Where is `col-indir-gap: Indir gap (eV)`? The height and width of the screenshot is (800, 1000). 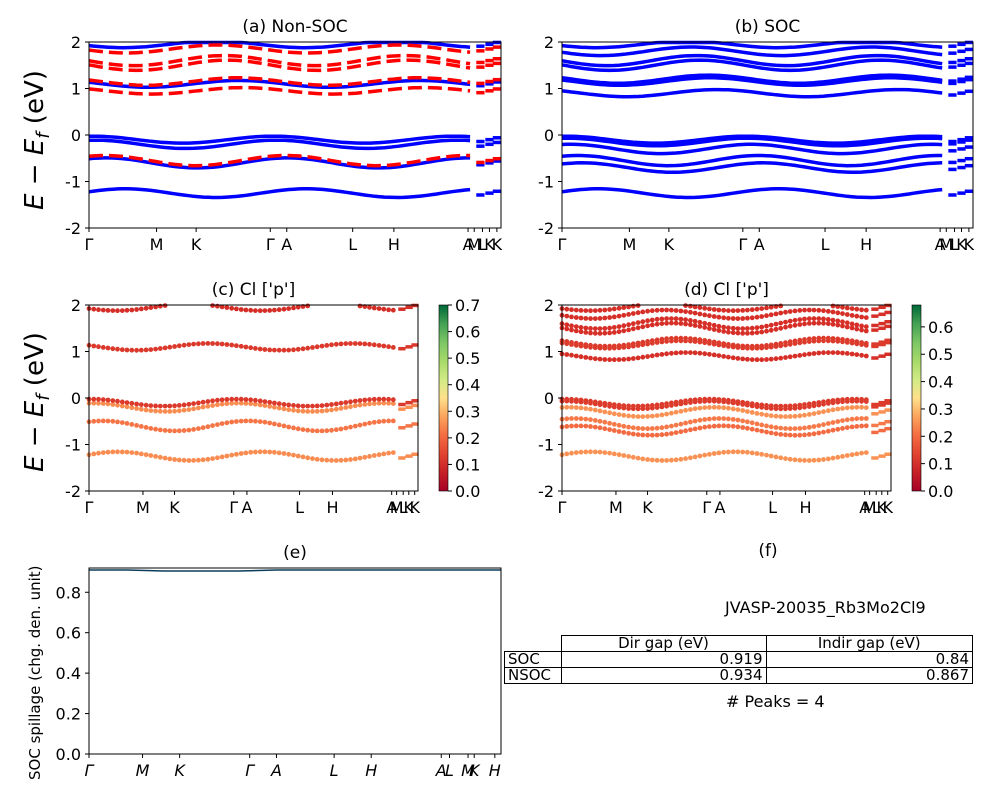
col-indir-gap: Indir gap (eV) is located at coordinates (869, 643).